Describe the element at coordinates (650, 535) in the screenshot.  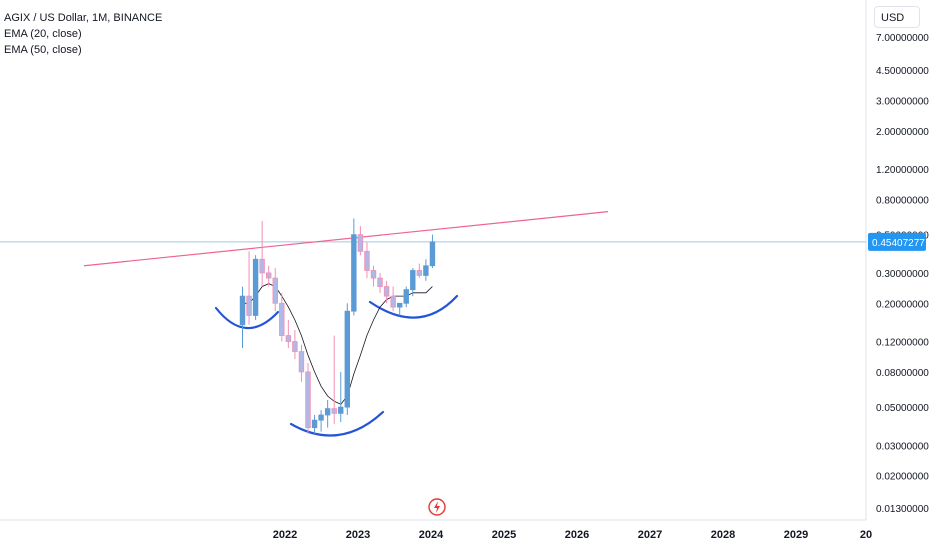
I see `x-tick-label: 2027` at that location.